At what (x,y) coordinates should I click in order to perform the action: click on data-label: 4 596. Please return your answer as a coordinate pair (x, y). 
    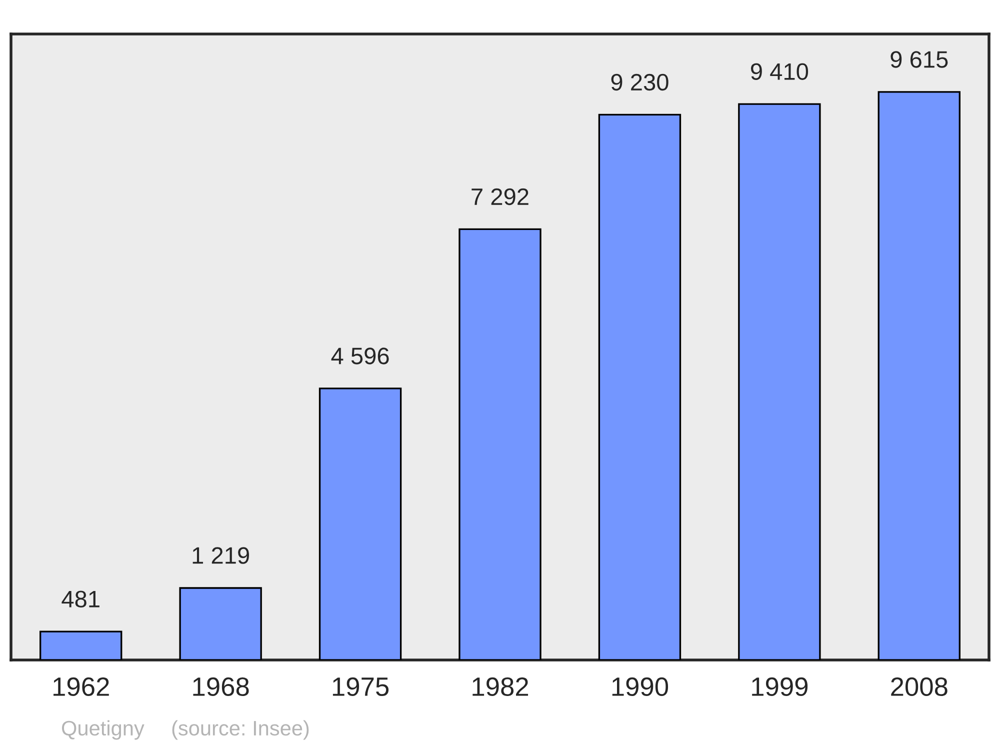
    Looking at the image, I should click on (360, 356).